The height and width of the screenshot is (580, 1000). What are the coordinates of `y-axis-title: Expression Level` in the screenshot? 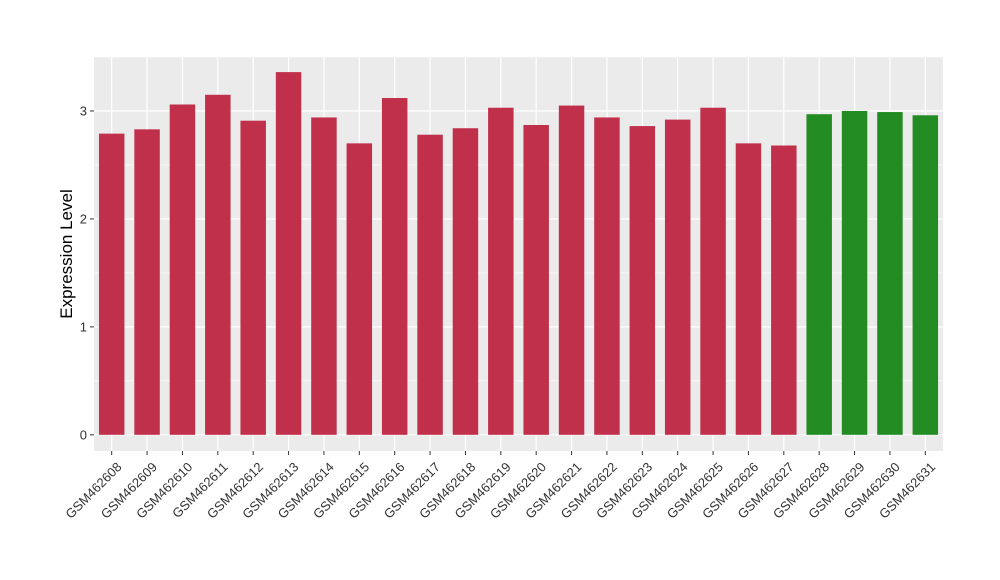 It's located at (66, 253).